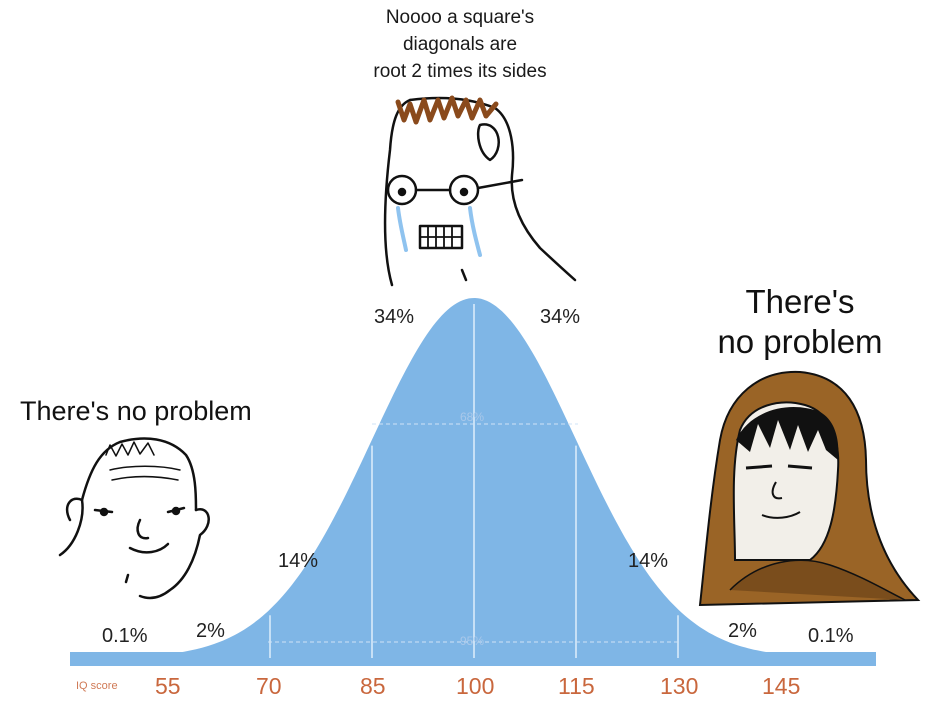  What do you see at coordinates (781, 686) in the screenshot?
I see `tick-label-145: 145` at bounding box center [781, 686].